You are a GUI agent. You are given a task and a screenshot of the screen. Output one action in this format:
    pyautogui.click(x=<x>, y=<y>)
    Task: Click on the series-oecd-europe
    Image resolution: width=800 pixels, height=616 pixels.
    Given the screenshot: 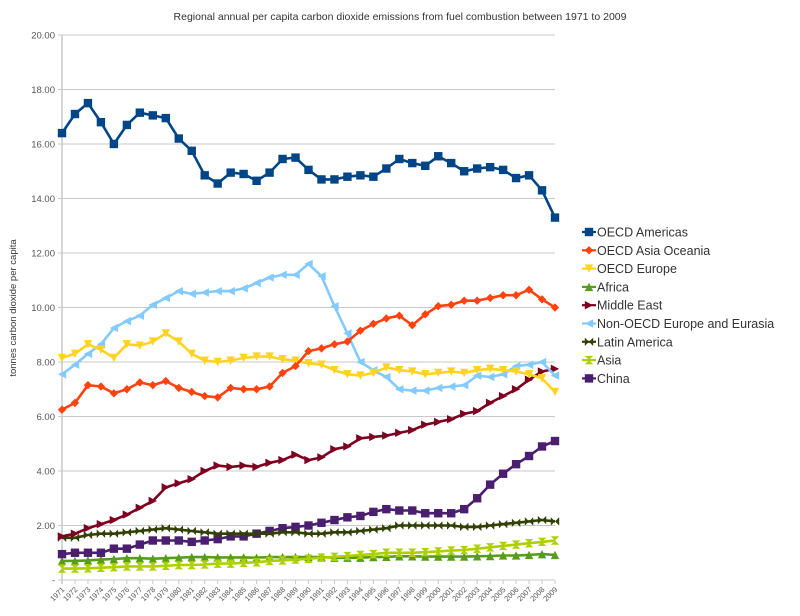 What is the action you would take?
    pyautogui.click(x=308, y=363)
    